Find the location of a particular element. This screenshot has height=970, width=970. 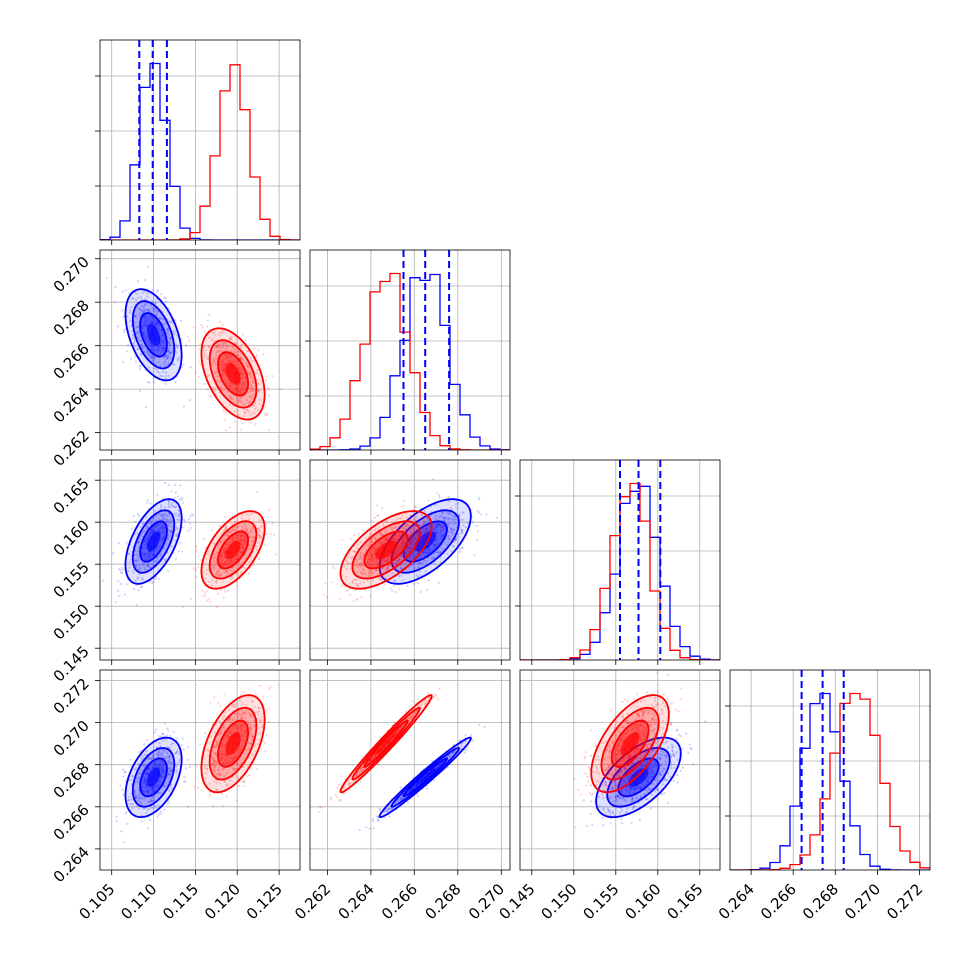

cloud-blue is located at coordinates (429, 536).